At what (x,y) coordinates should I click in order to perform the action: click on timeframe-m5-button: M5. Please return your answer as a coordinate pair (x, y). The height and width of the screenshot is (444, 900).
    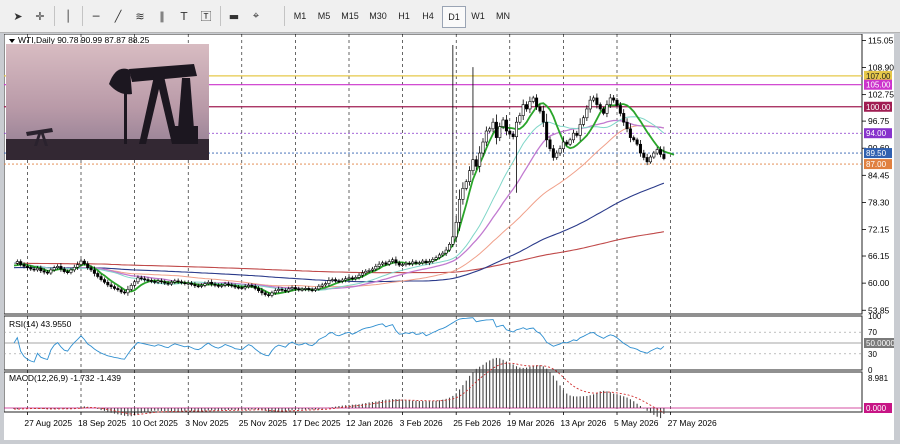
    Looking at the image, I should click on (324, 16).